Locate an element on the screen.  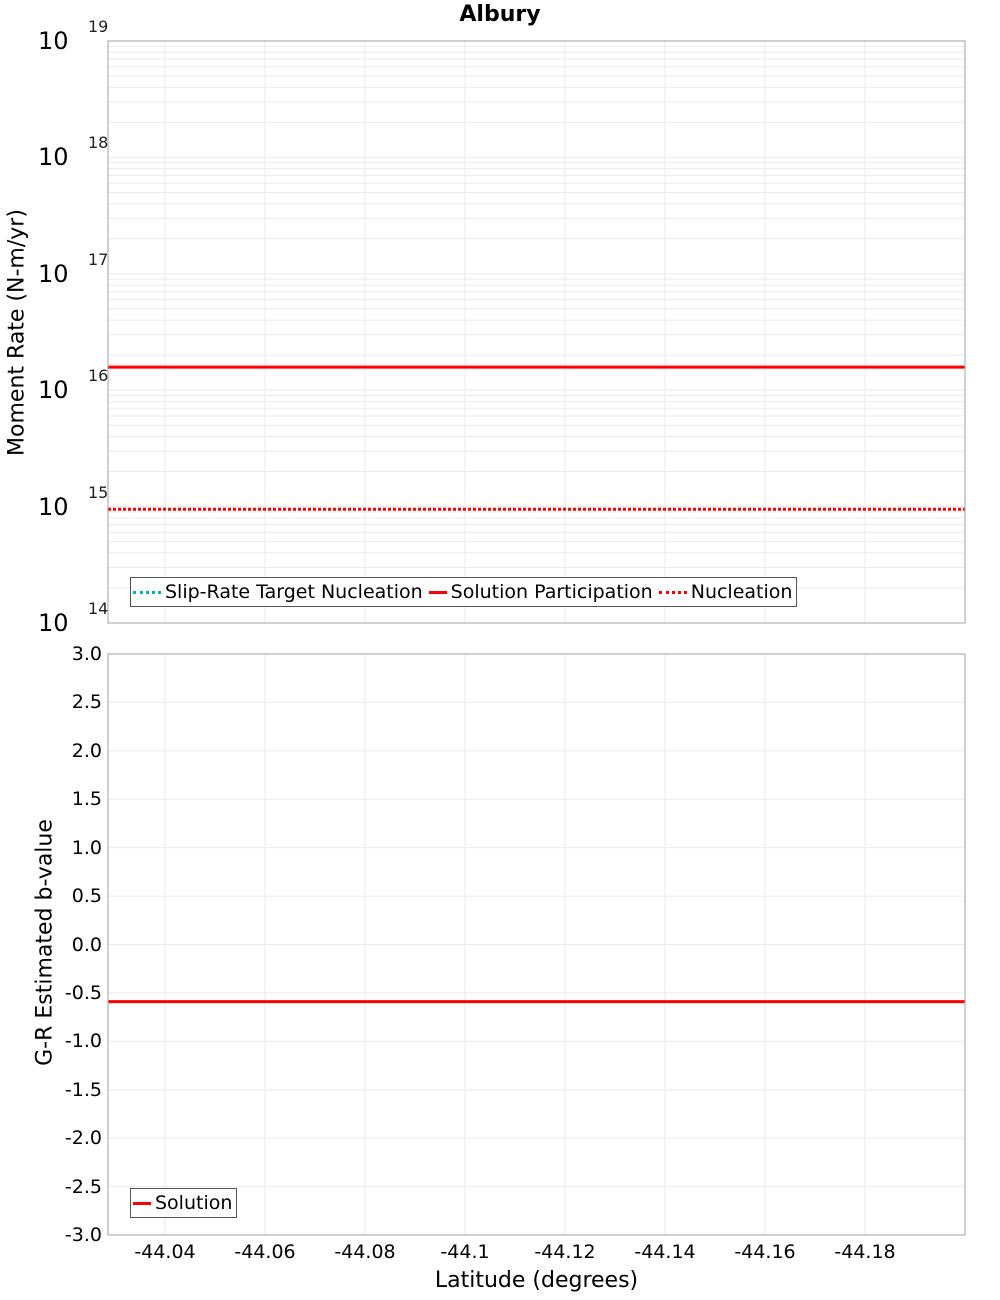
y-tick-label: 10 16 is located at coordinates (73, 385).